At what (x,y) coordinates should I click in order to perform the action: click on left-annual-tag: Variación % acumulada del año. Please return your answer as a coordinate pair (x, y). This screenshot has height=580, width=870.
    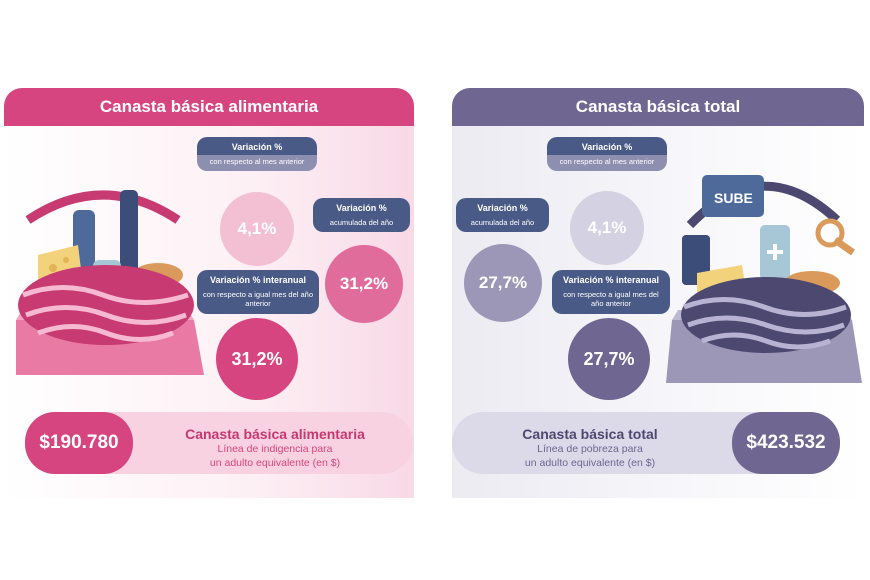
    Looking at the image, I should click on (361, 215).